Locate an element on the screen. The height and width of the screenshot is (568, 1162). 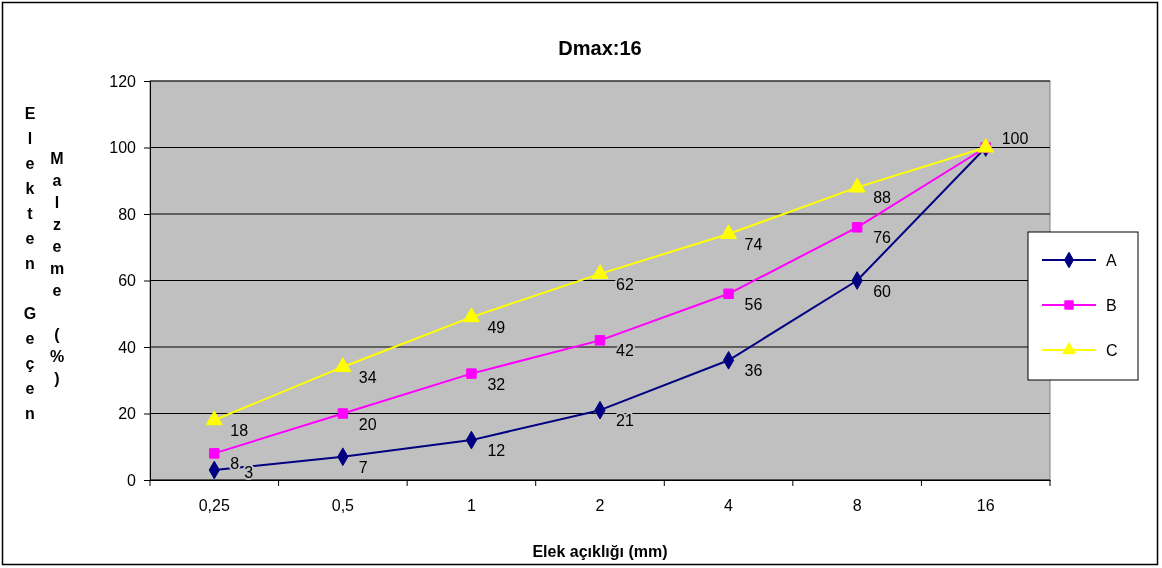
x-axis-title: Elek açıklığı (mm) is located at coordinates (600, 551).